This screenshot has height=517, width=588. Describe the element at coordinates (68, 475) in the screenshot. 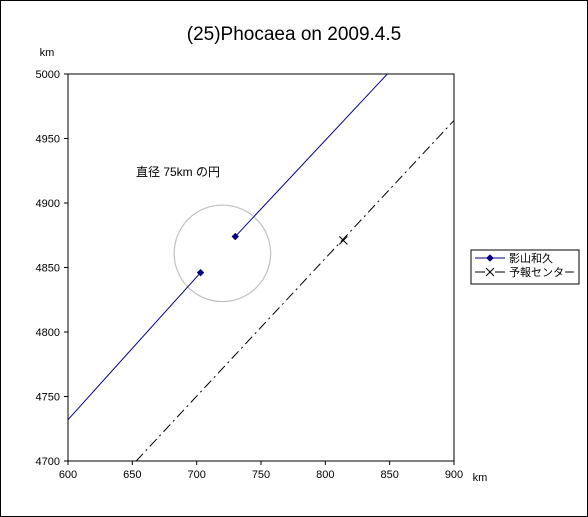

I see `x-tick-label: 600` at that location.